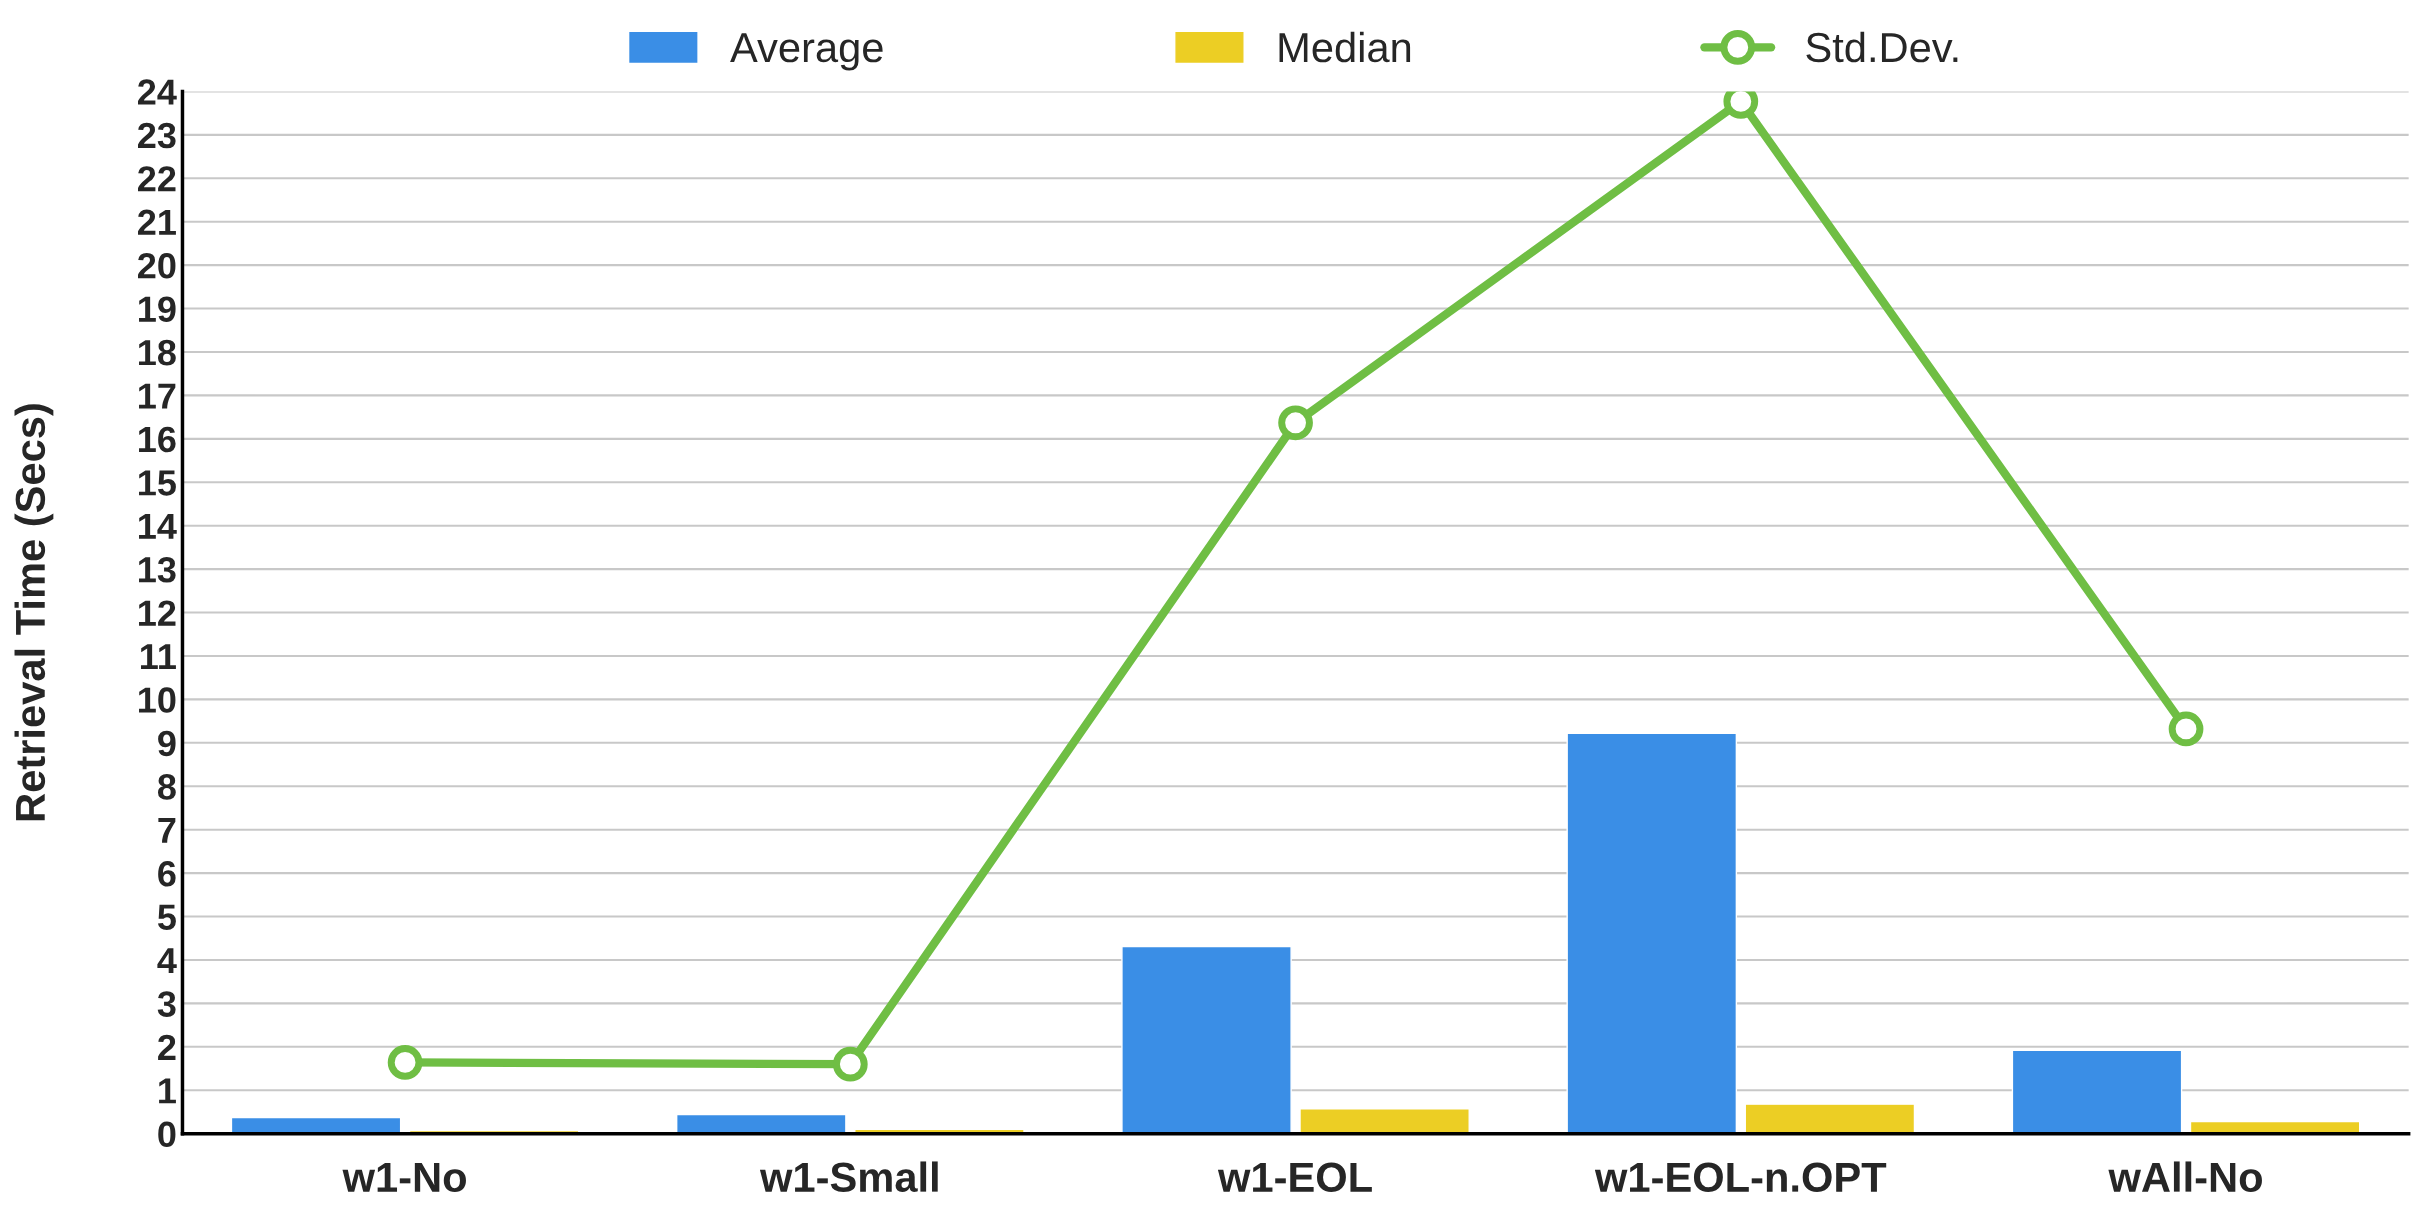 Image resolution: width=2433 pixels, height=1219 pixels. What do you see at coordinates (806, 52) in the screenshot?
I see `legend-label: Average` at bounding box center [806, 52].